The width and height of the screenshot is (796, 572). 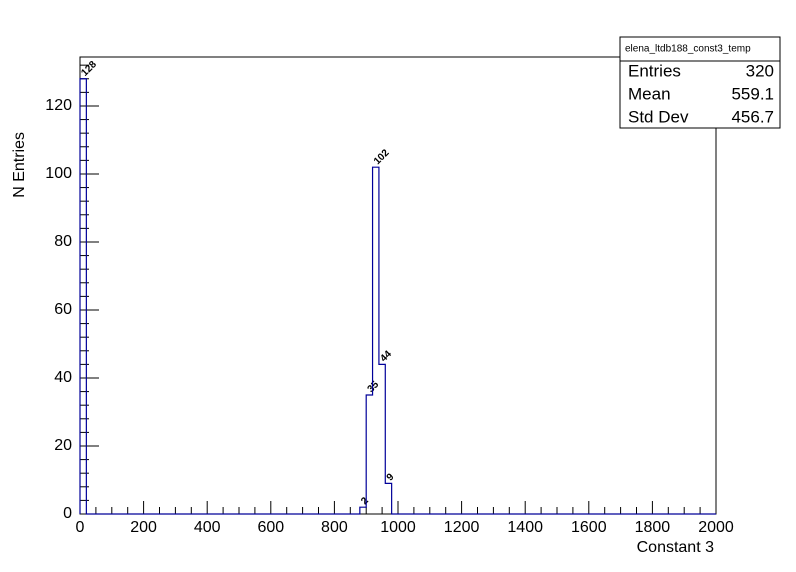 I want to click on x-tick-label: 800, so click(x=334, y=527).